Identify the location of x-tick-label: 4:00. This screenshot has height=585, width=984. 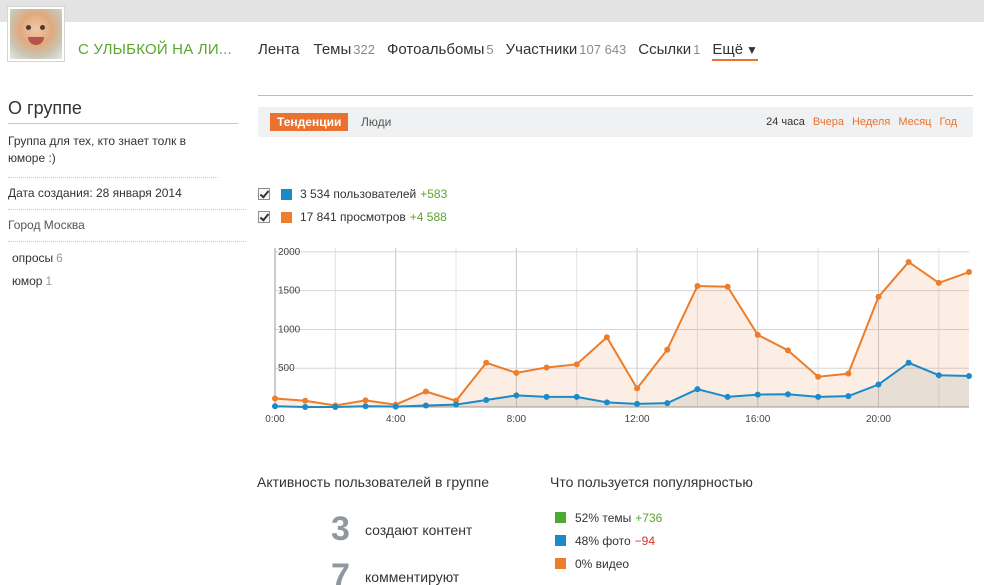
(396, 419).